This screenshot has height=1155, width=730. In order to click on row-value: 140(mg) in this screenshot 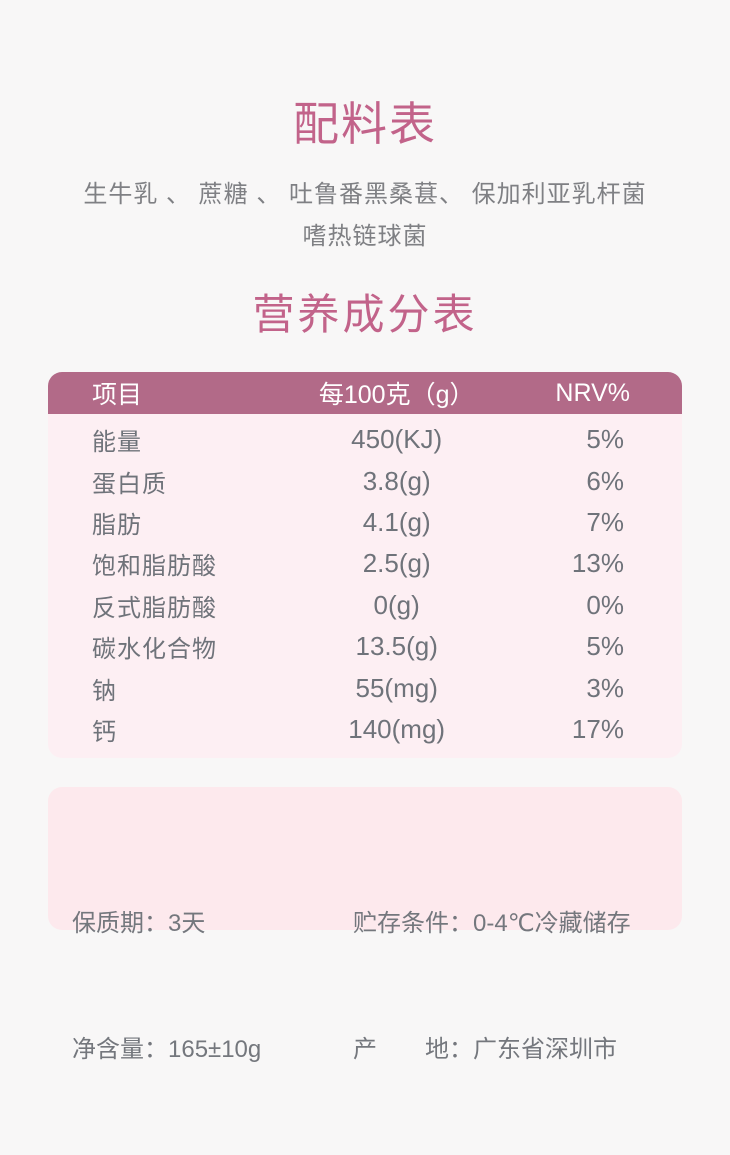, I will do `click(397, 728)`.